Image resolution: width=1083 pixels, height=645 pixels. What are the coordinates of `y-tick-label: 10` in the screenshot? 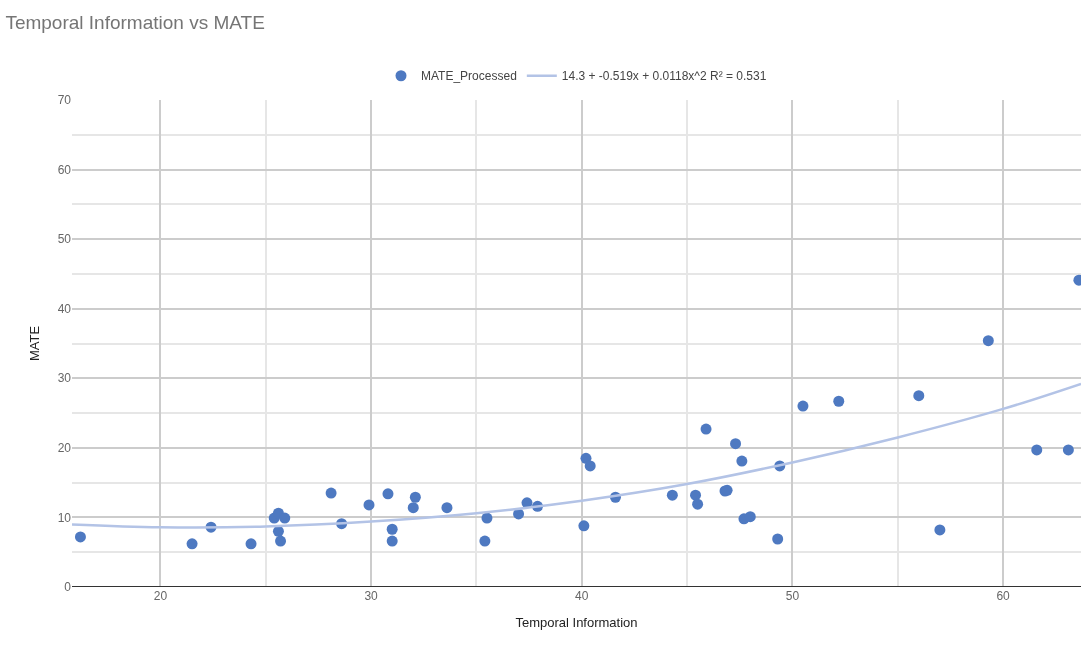 It's located at (64, 517).